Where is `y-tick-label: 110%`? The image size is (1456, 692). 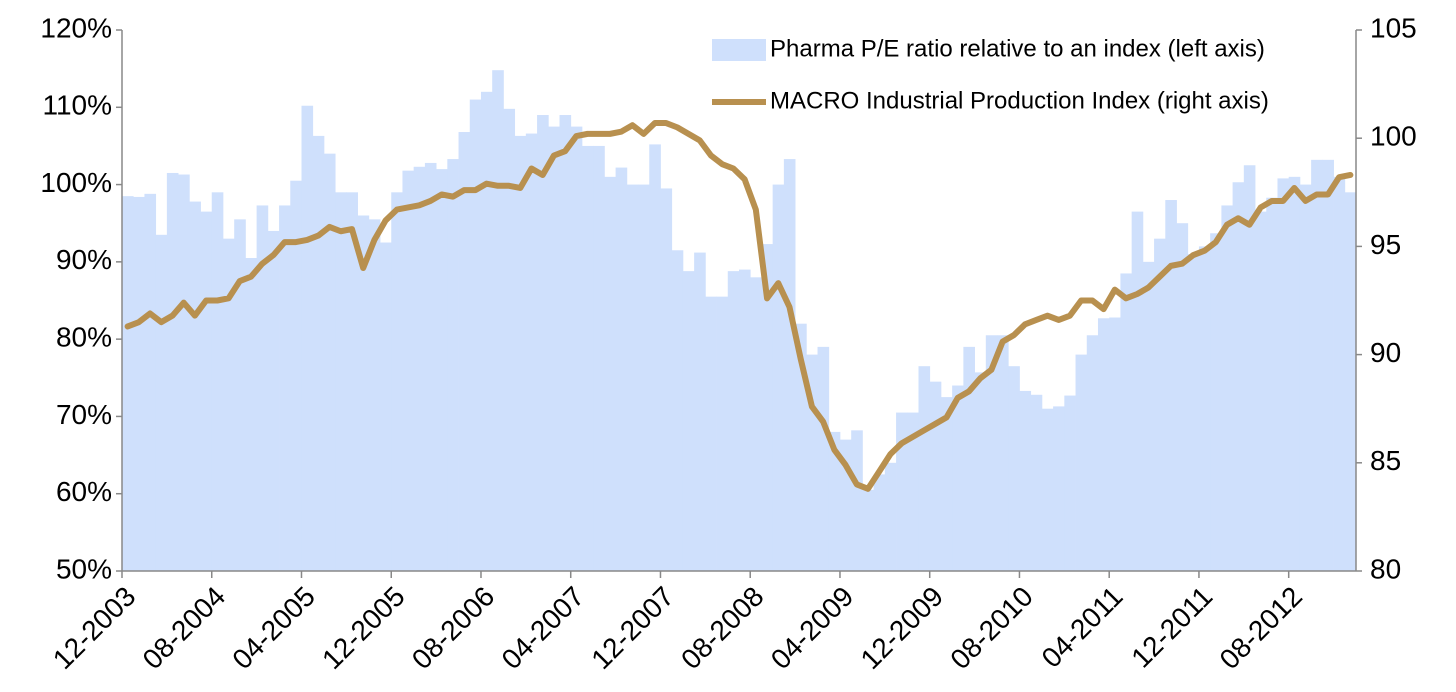
y-tick-label: 110% is located at coordinates (77, 105).